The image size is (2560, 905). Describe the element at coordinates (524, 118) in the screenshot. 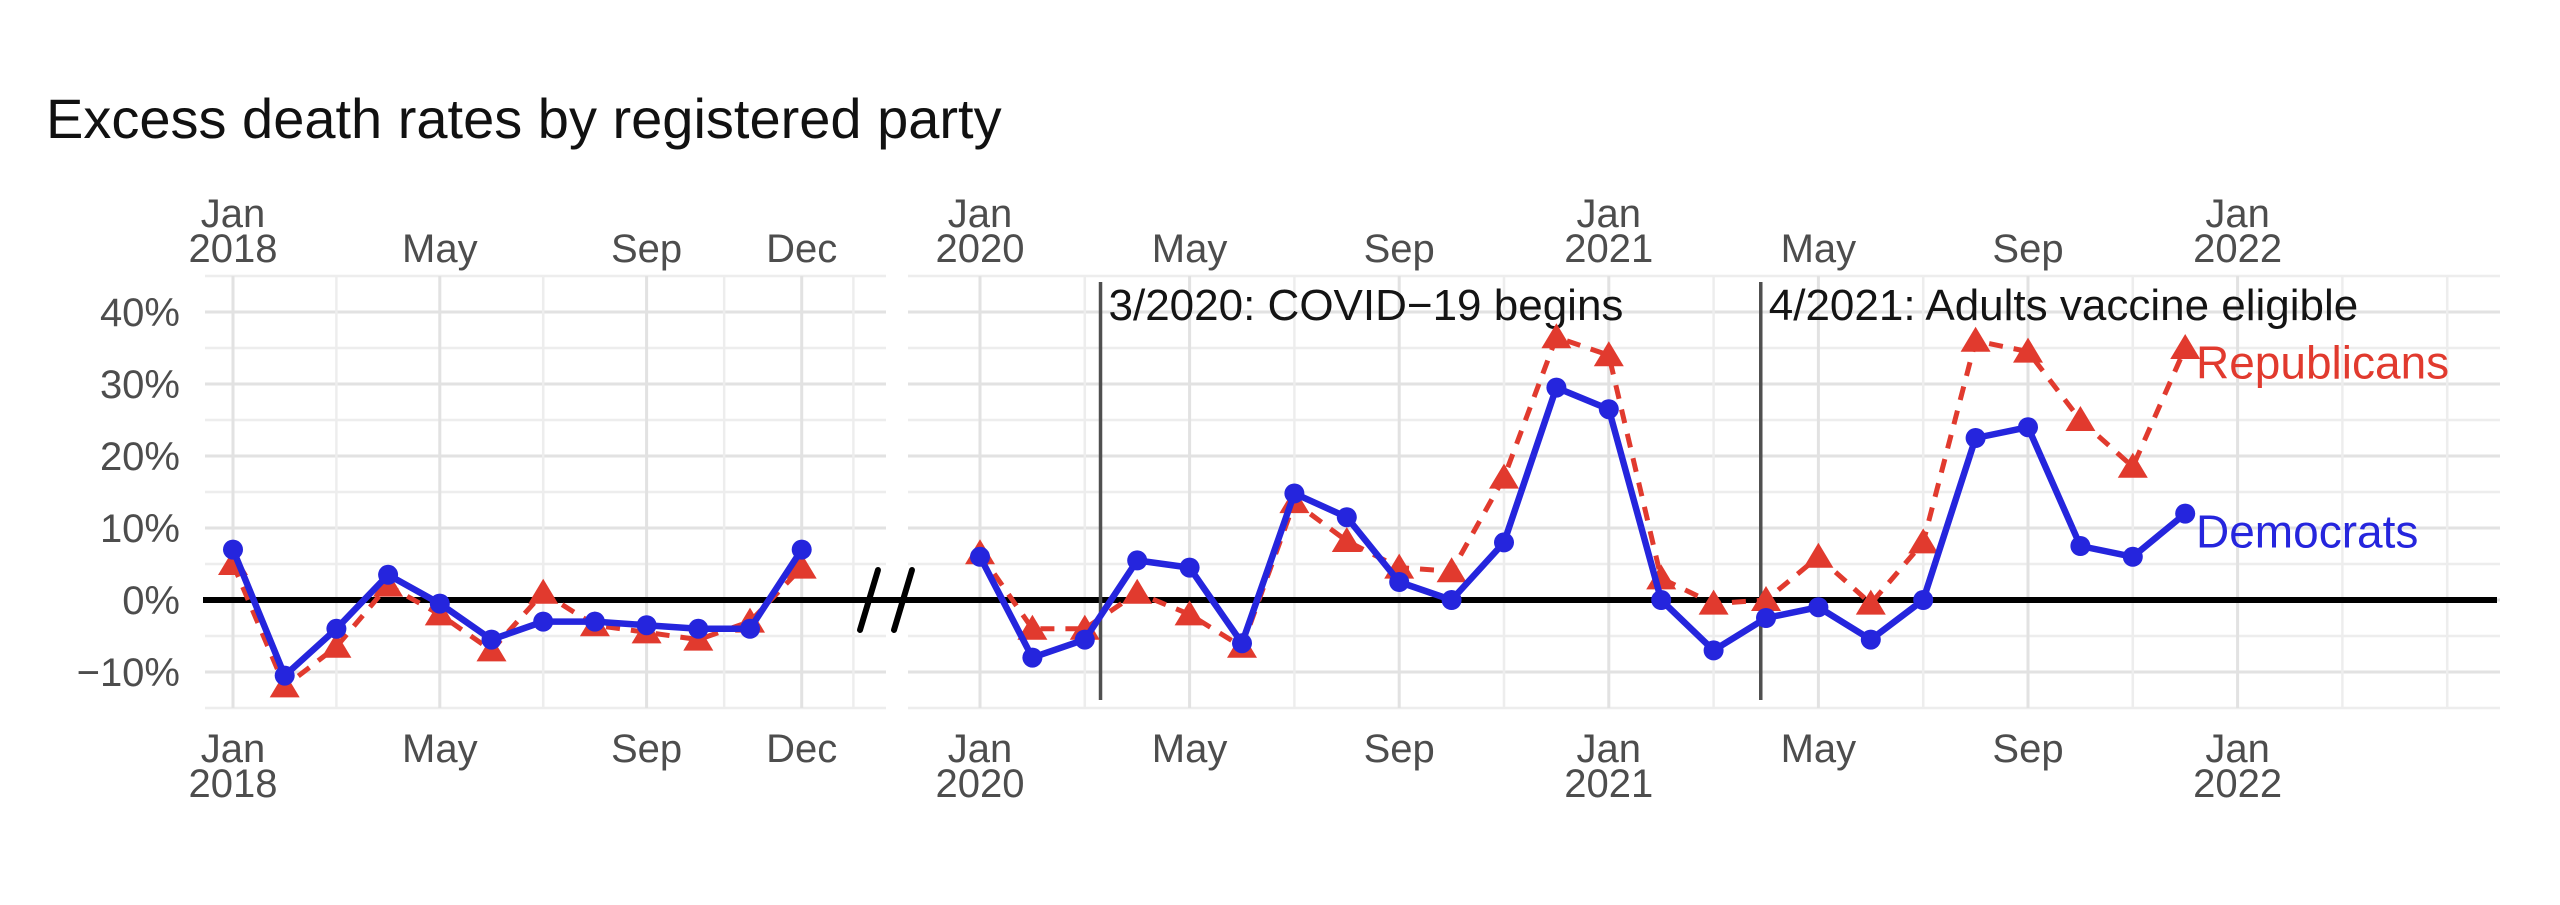

I see `page-title: Excess death rates by registered party` at that location.